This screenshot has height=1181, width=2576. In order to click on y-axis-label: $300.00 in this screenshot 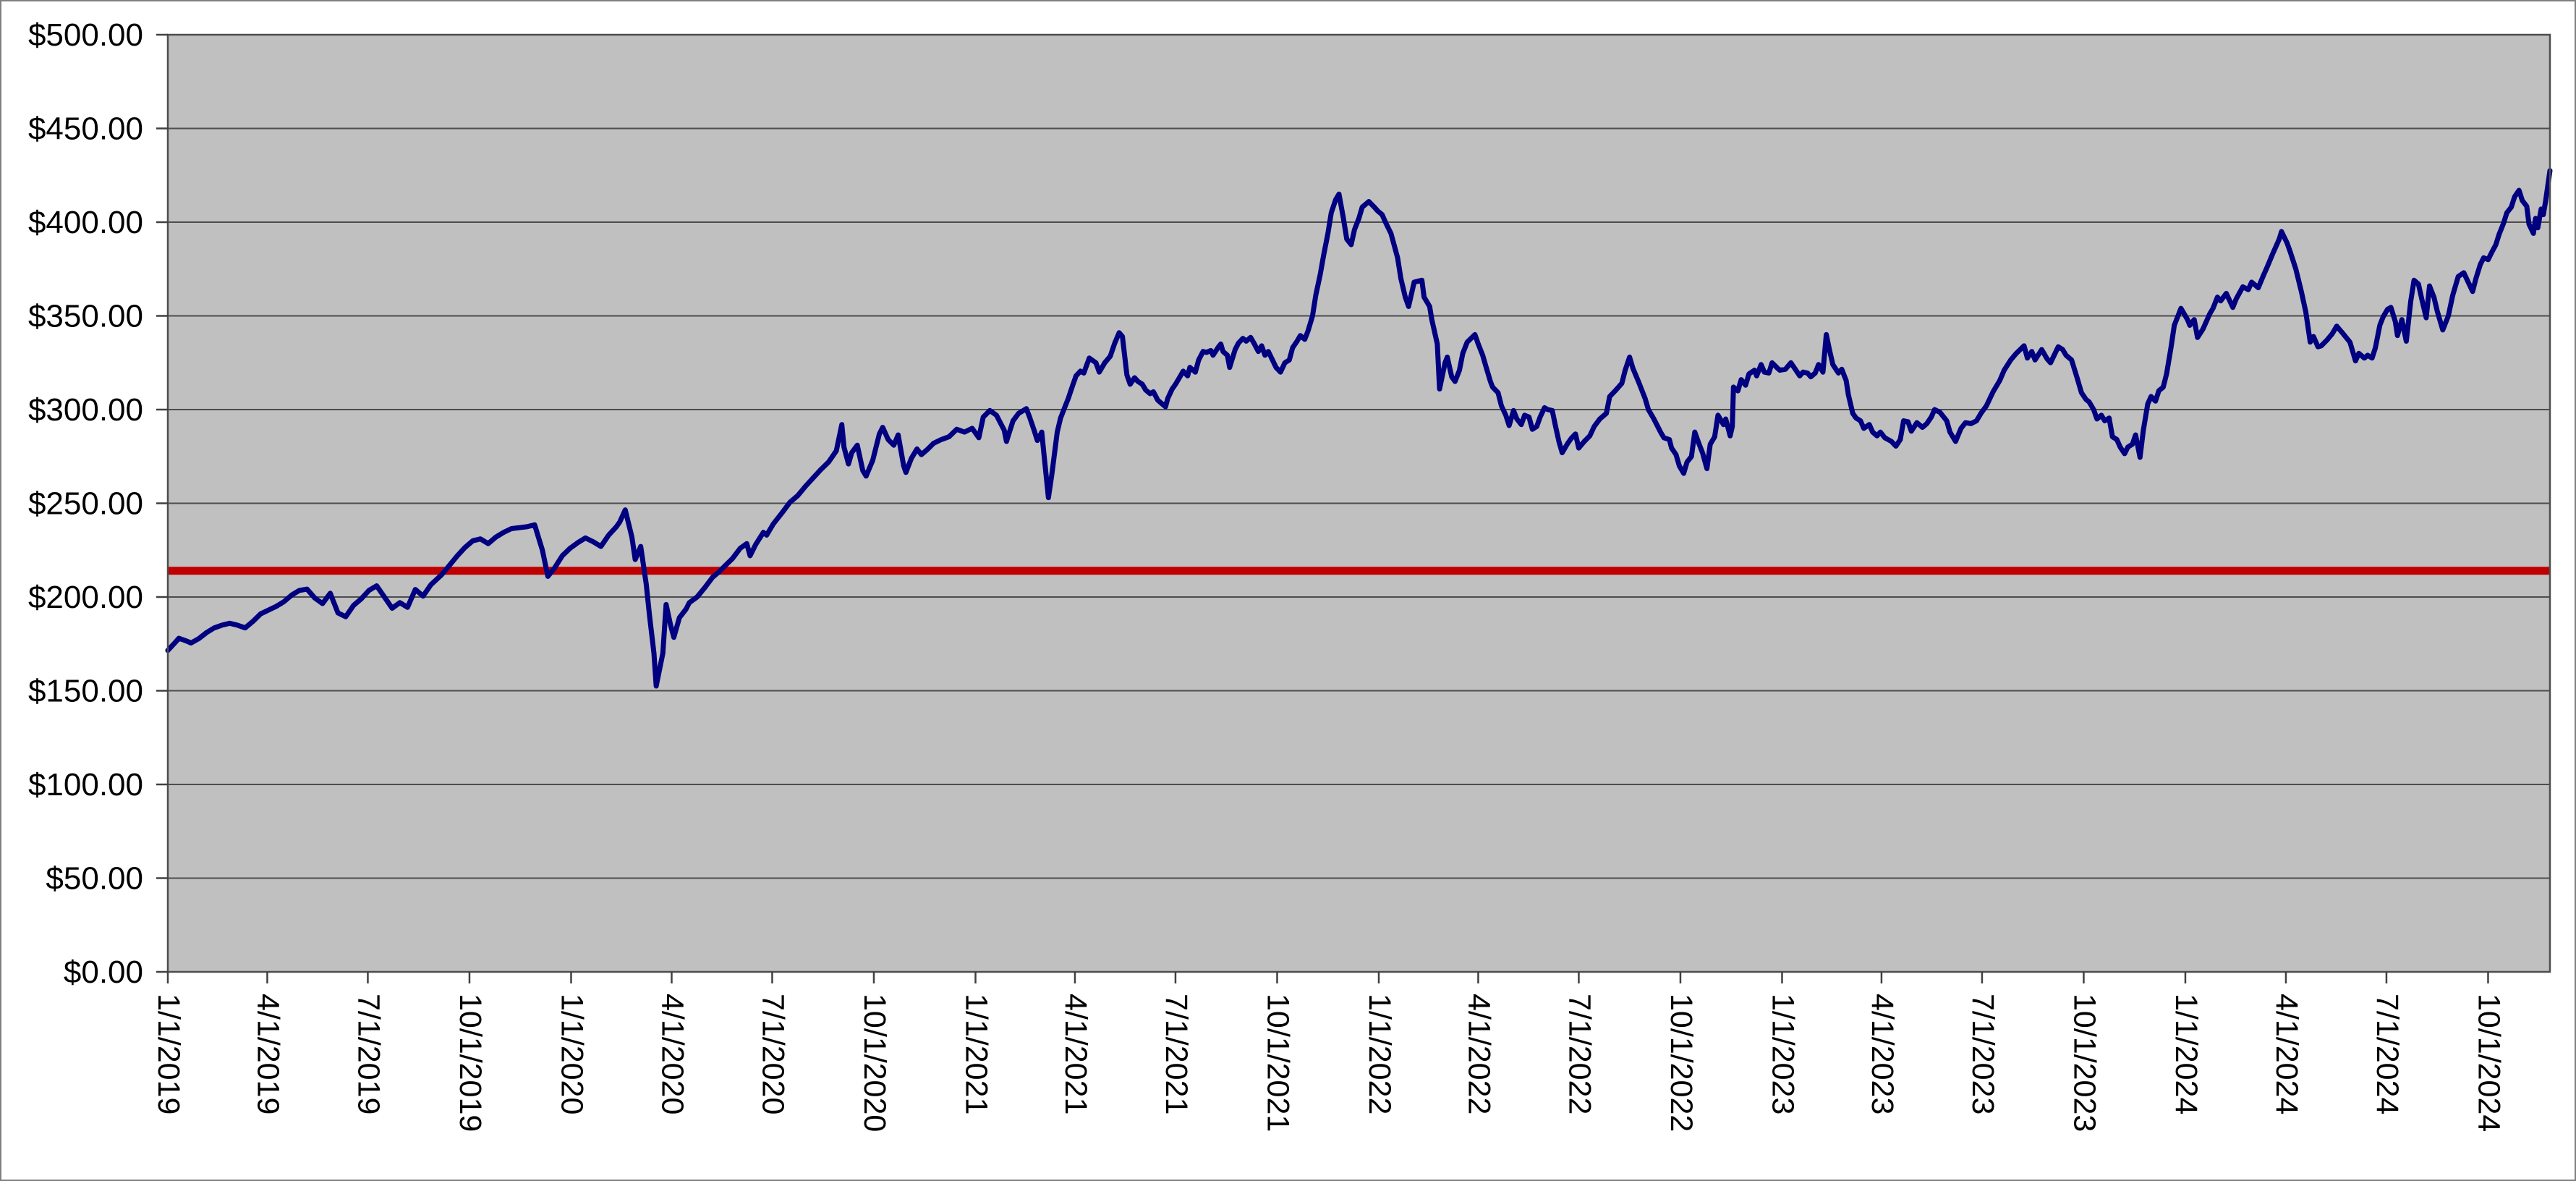, I will do `click(85, 410)`.